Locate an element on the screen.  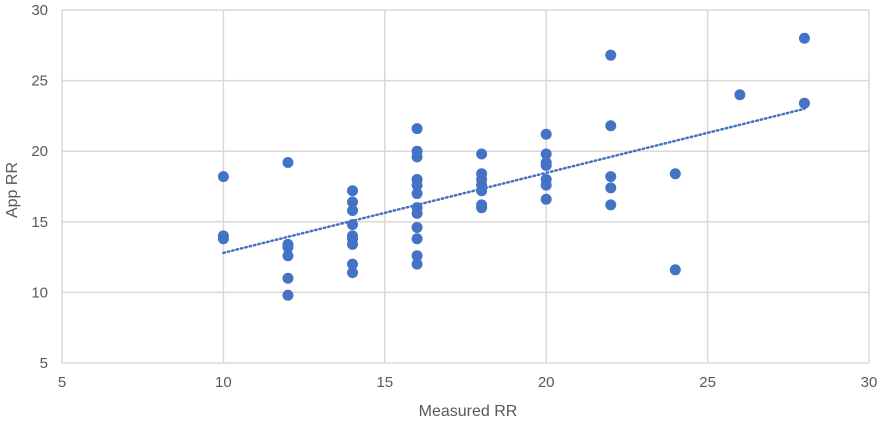
x-tick-label: 15 is located at coordinates (384, 382).